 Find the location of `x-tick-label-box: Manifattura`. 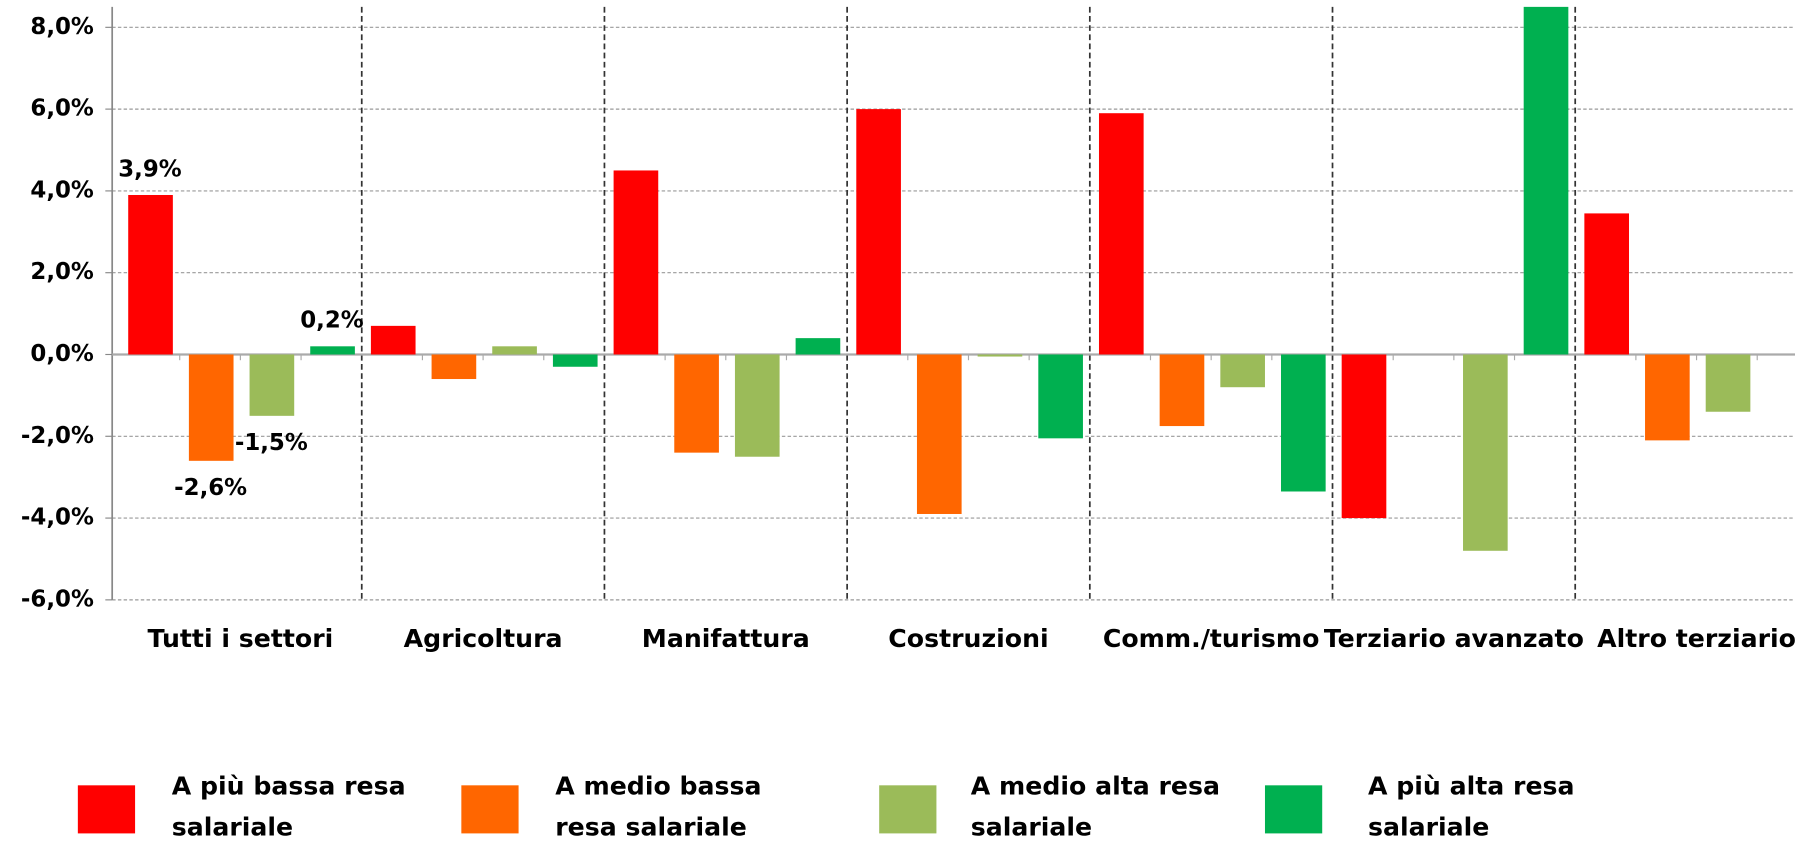

x-tick-label-box: Manifattura is located at coordinates (725, 639).